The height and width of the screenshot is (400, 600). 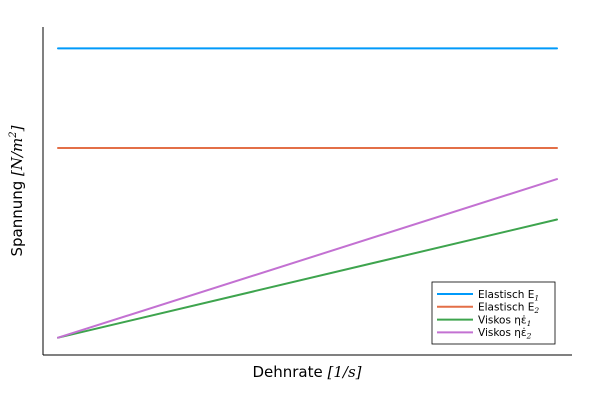 I want to click on y-axis-label-unit-close: ], so click(x=17, y=128).